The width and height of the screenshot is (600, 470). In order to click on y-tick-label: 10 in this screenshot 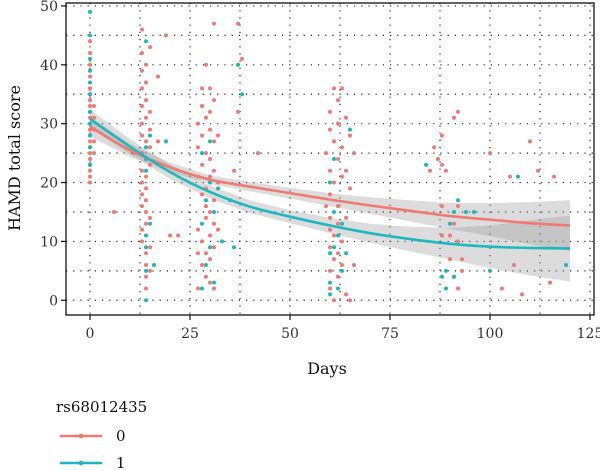, I will do `click(49, 242)`.